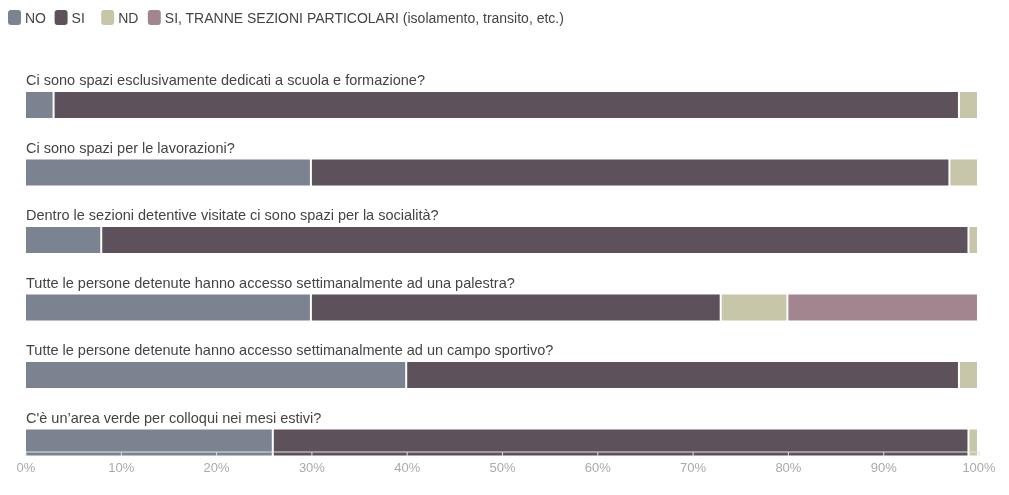 This screenshot has width=1009, height=495. What do you see at coordinates (26, 467) in the screenshot?
I see `x-tick-label: 0%` at bounding box center [26, 467].